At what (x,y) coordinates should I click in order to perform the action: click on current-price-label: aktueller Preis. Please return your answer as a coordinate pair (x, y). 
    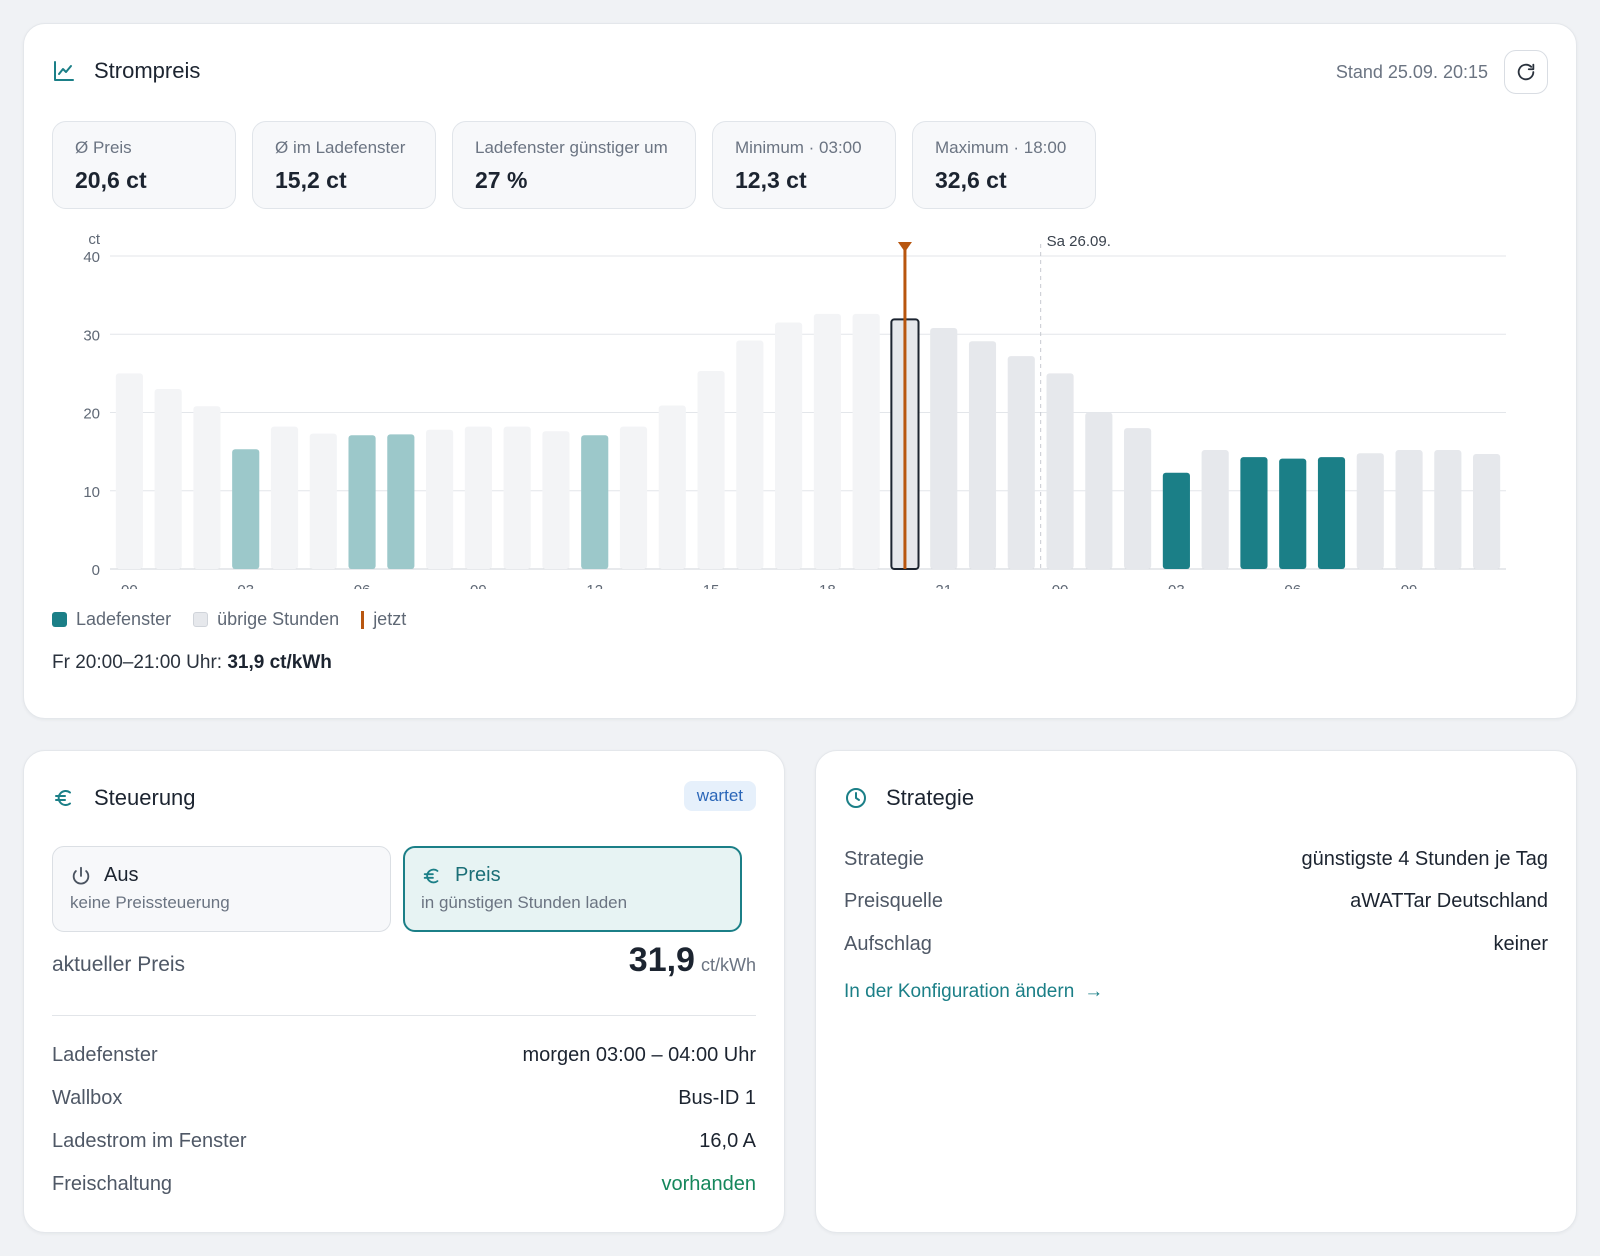
    Looking at the image, I should click on (119, 964).